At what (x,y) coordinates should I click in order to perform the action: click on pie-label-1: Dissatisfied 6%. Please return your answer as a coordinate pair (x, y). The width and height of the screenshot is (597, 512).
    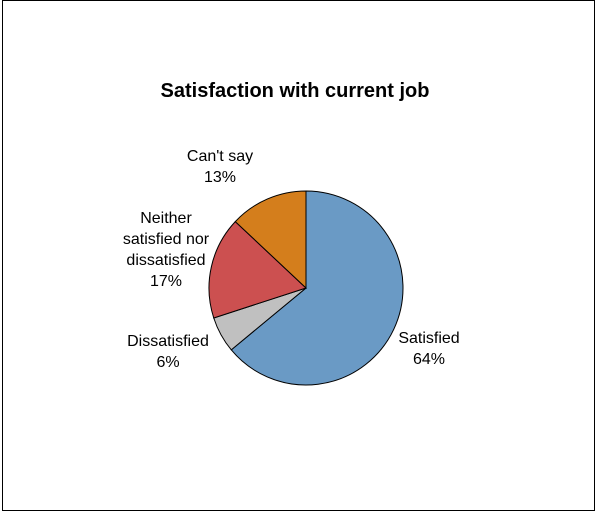
    Looking at the image, I should click on (168, 352).